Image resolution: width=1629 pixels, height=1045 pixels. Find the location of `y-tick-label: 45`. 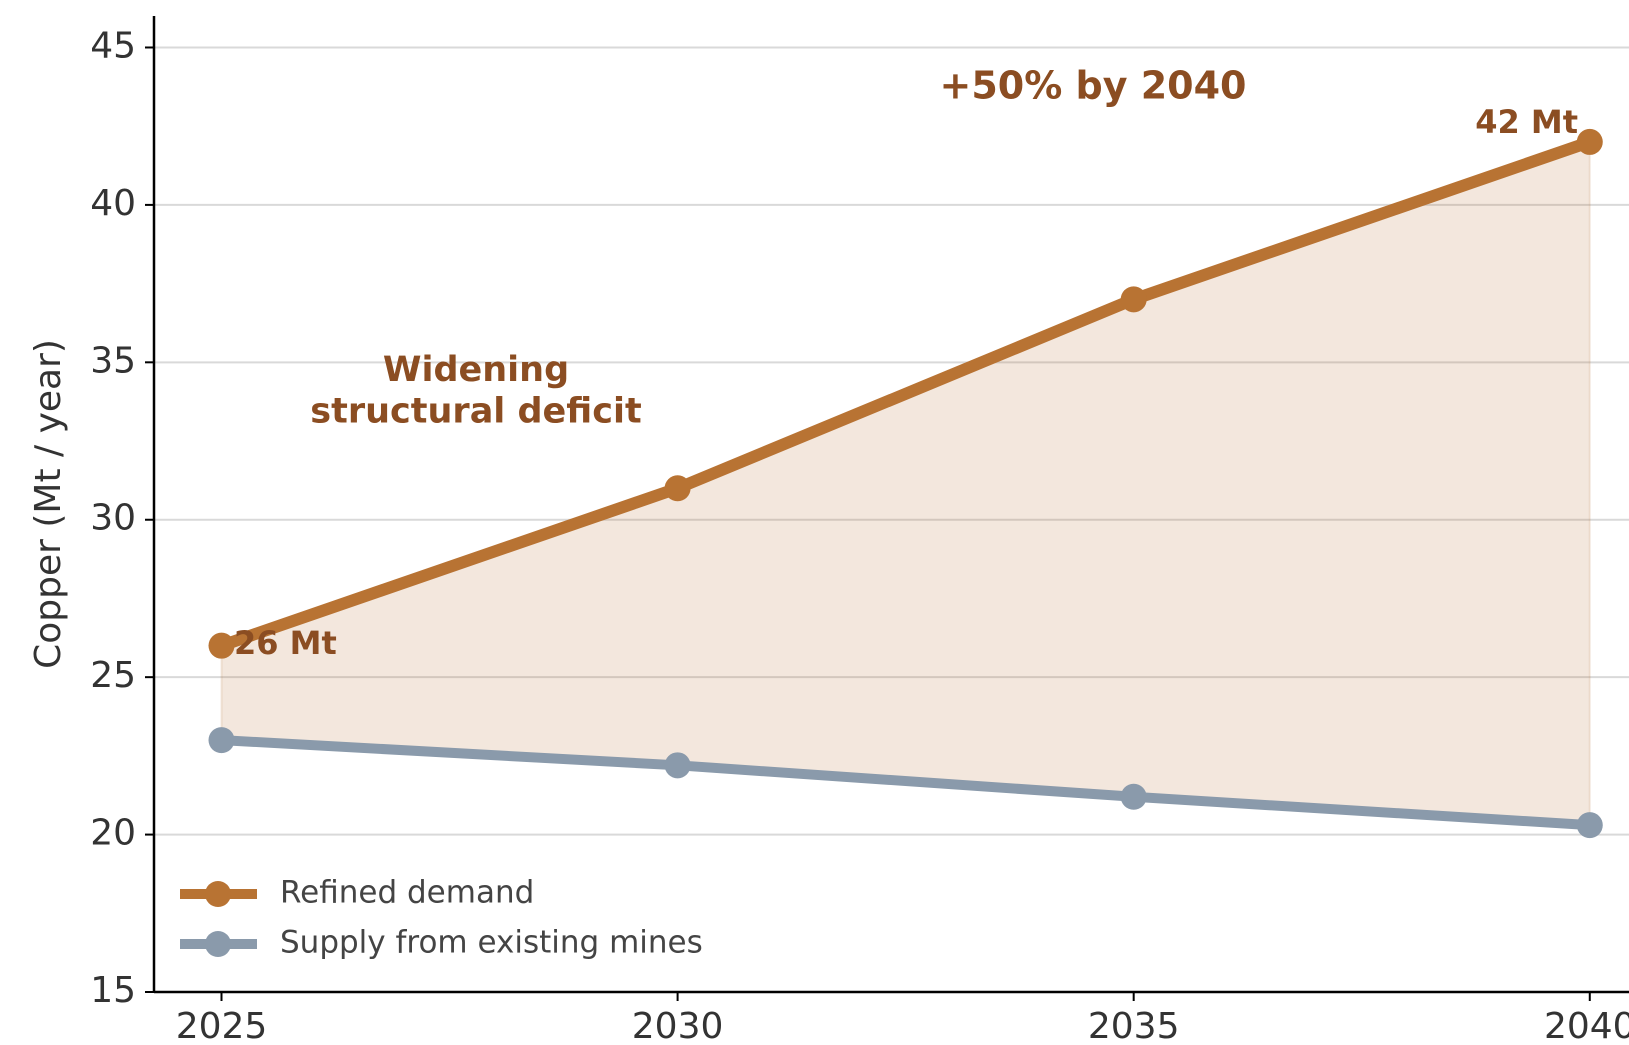

y-tick-label: 45 is located at coordinates (113, 45).